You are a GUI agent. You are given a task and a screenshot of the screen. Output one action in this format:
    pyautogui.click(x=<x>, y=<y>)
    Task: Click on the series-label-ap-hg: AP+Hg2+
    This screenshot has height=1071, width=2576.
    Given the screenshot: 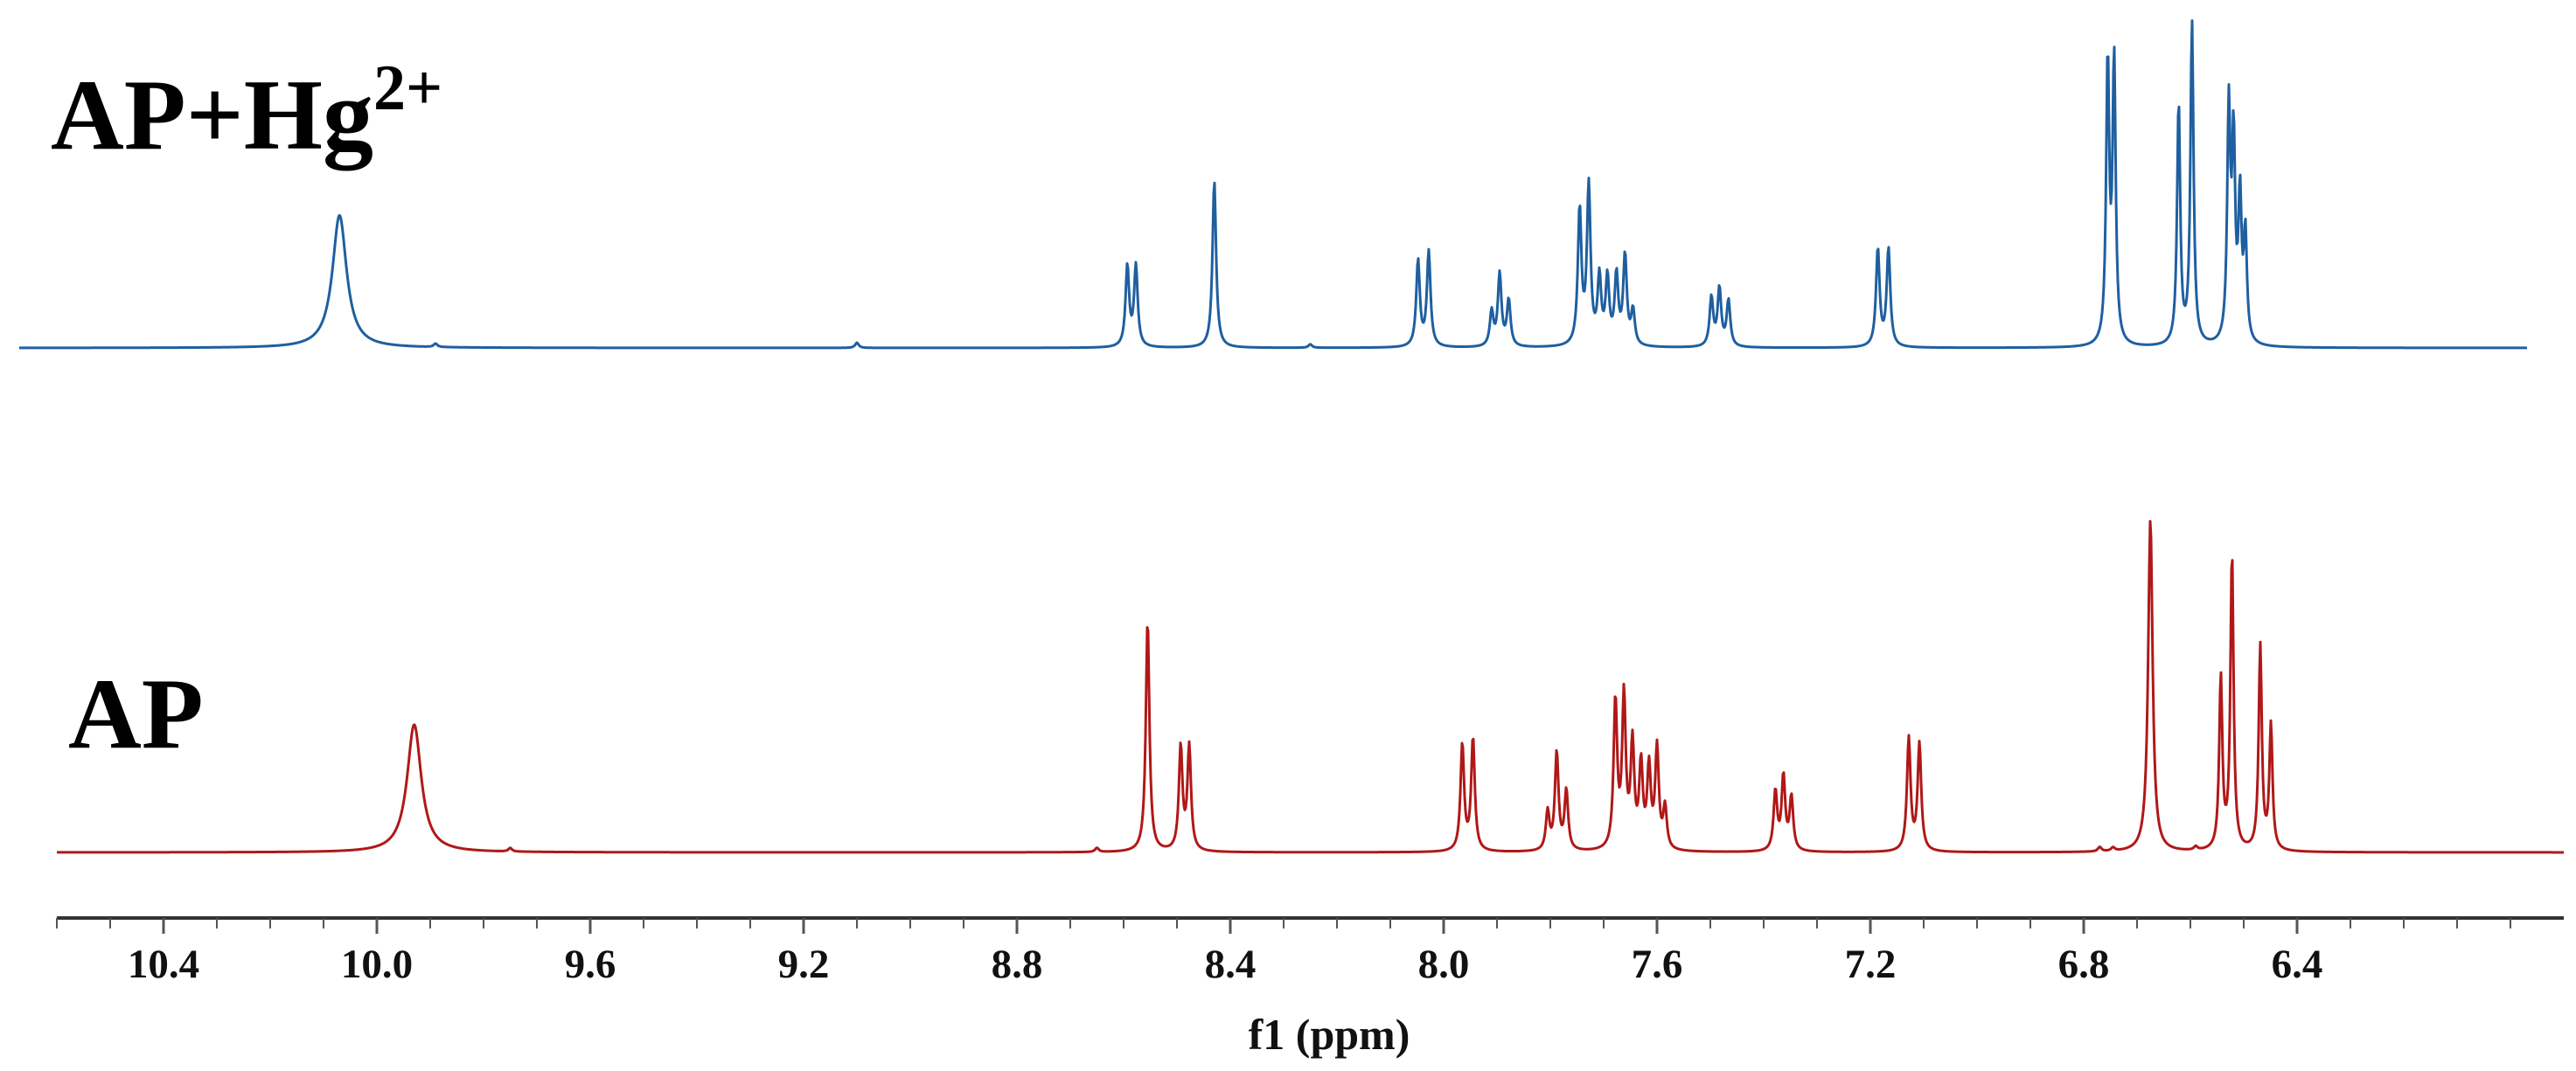 What is the action you would take?
    pyautogui.click(x=246, y=111)
    